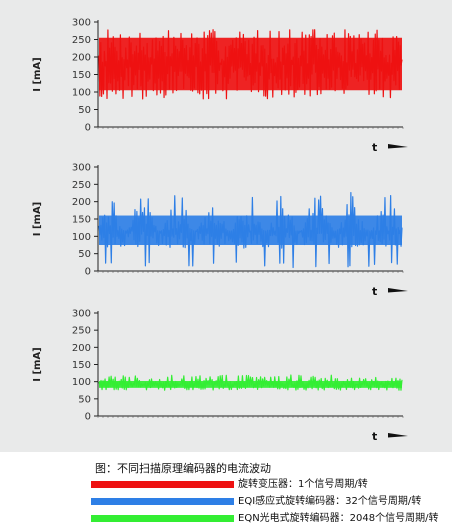 The width and height of the screenshot is (452, 531). I want to click on y-tick-label-1-0: 0, so click(88, 272).